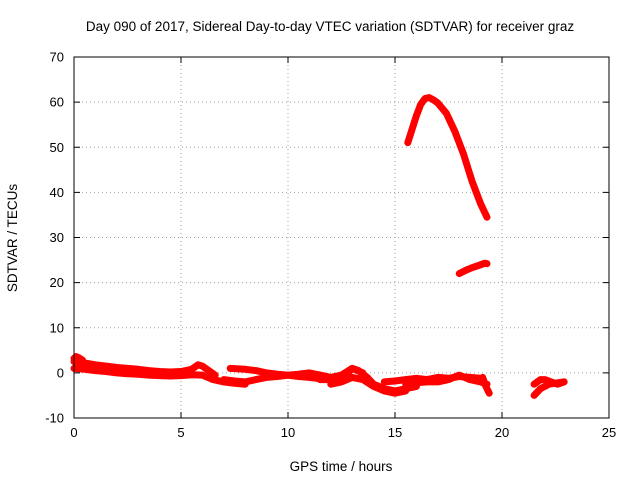  I want to click on y-tick-label: 40, so click(57, 192).